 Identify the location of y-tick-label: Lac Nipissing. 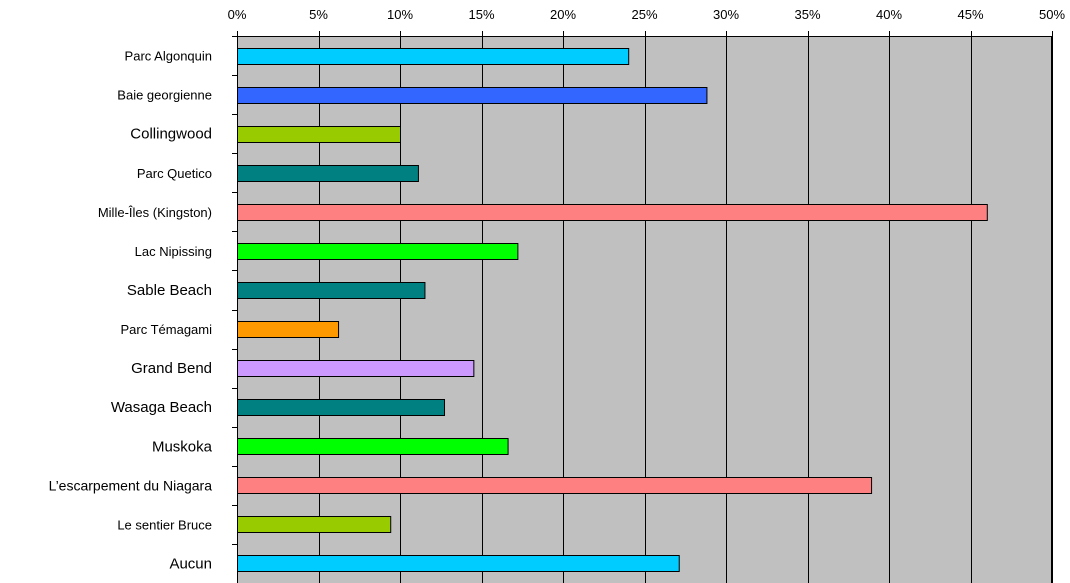
(173, 251).